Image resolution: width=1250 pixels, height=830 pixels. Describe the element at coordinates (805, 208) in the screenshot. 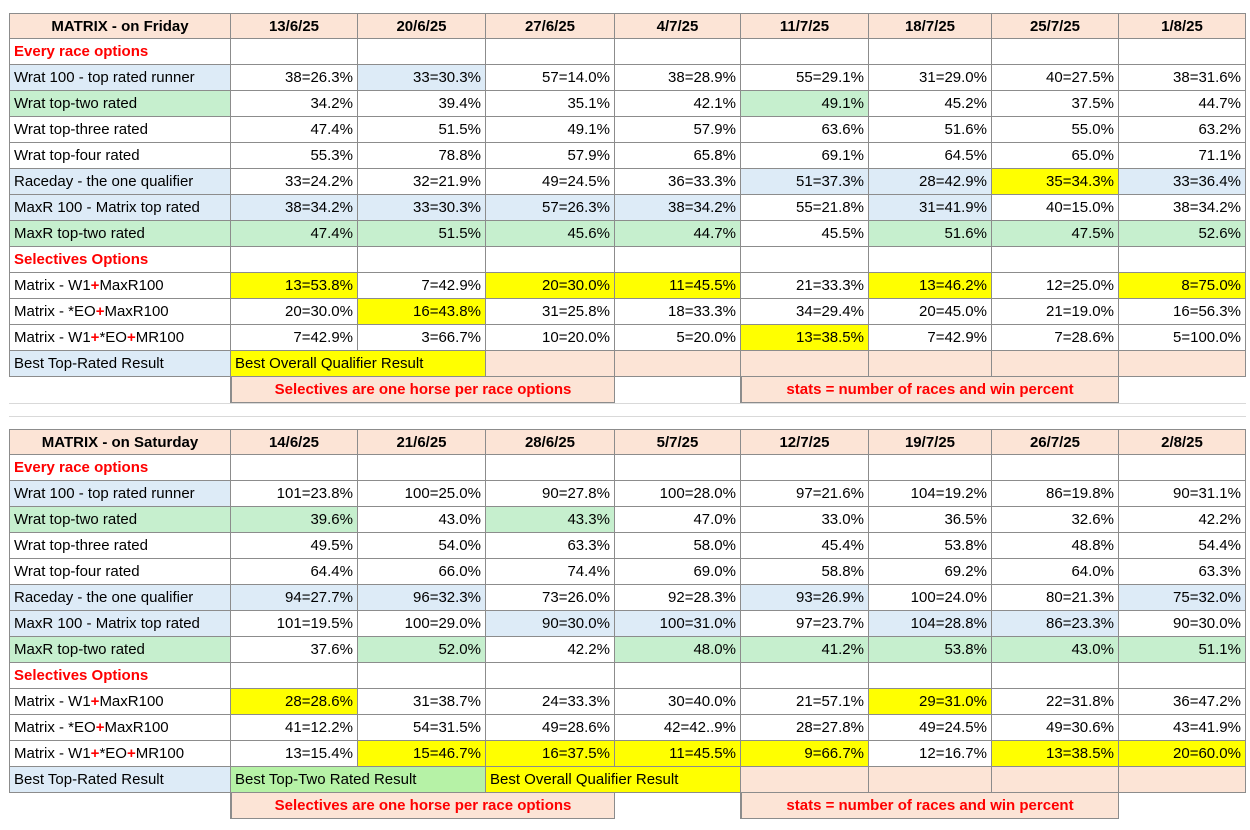

I see `stat-cell: 55=21.8%` at that location.